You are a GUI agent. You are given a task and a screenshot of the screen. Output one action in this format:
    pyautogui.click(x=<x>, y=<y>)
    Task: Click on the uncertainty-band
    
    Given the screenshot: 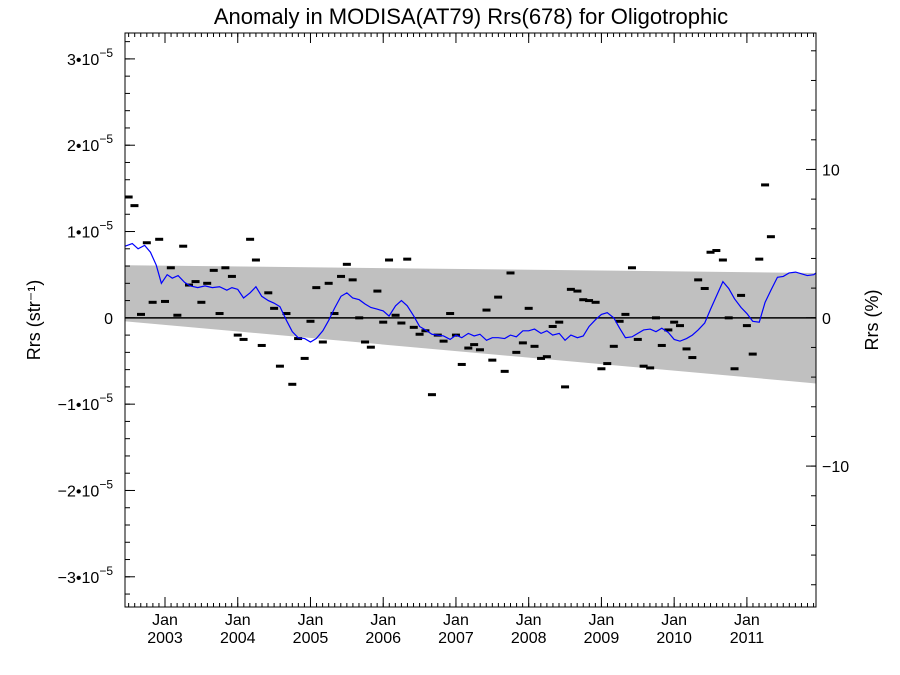 What is the action you would take?
    pyautogui.click(x=470, y=324)
    